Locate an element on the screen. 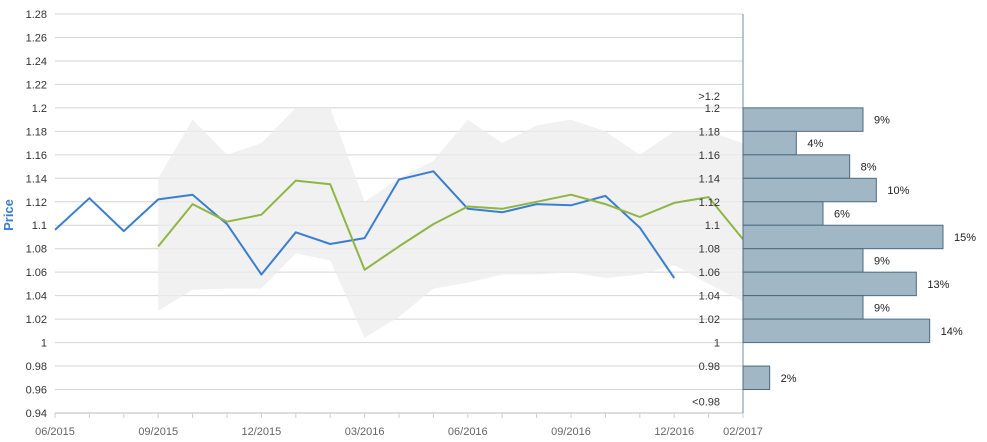 Image resolution: width=987 pixels, height=442 pixels. histogram-tick-label: 1.12 is located at coordinates (709, 203).